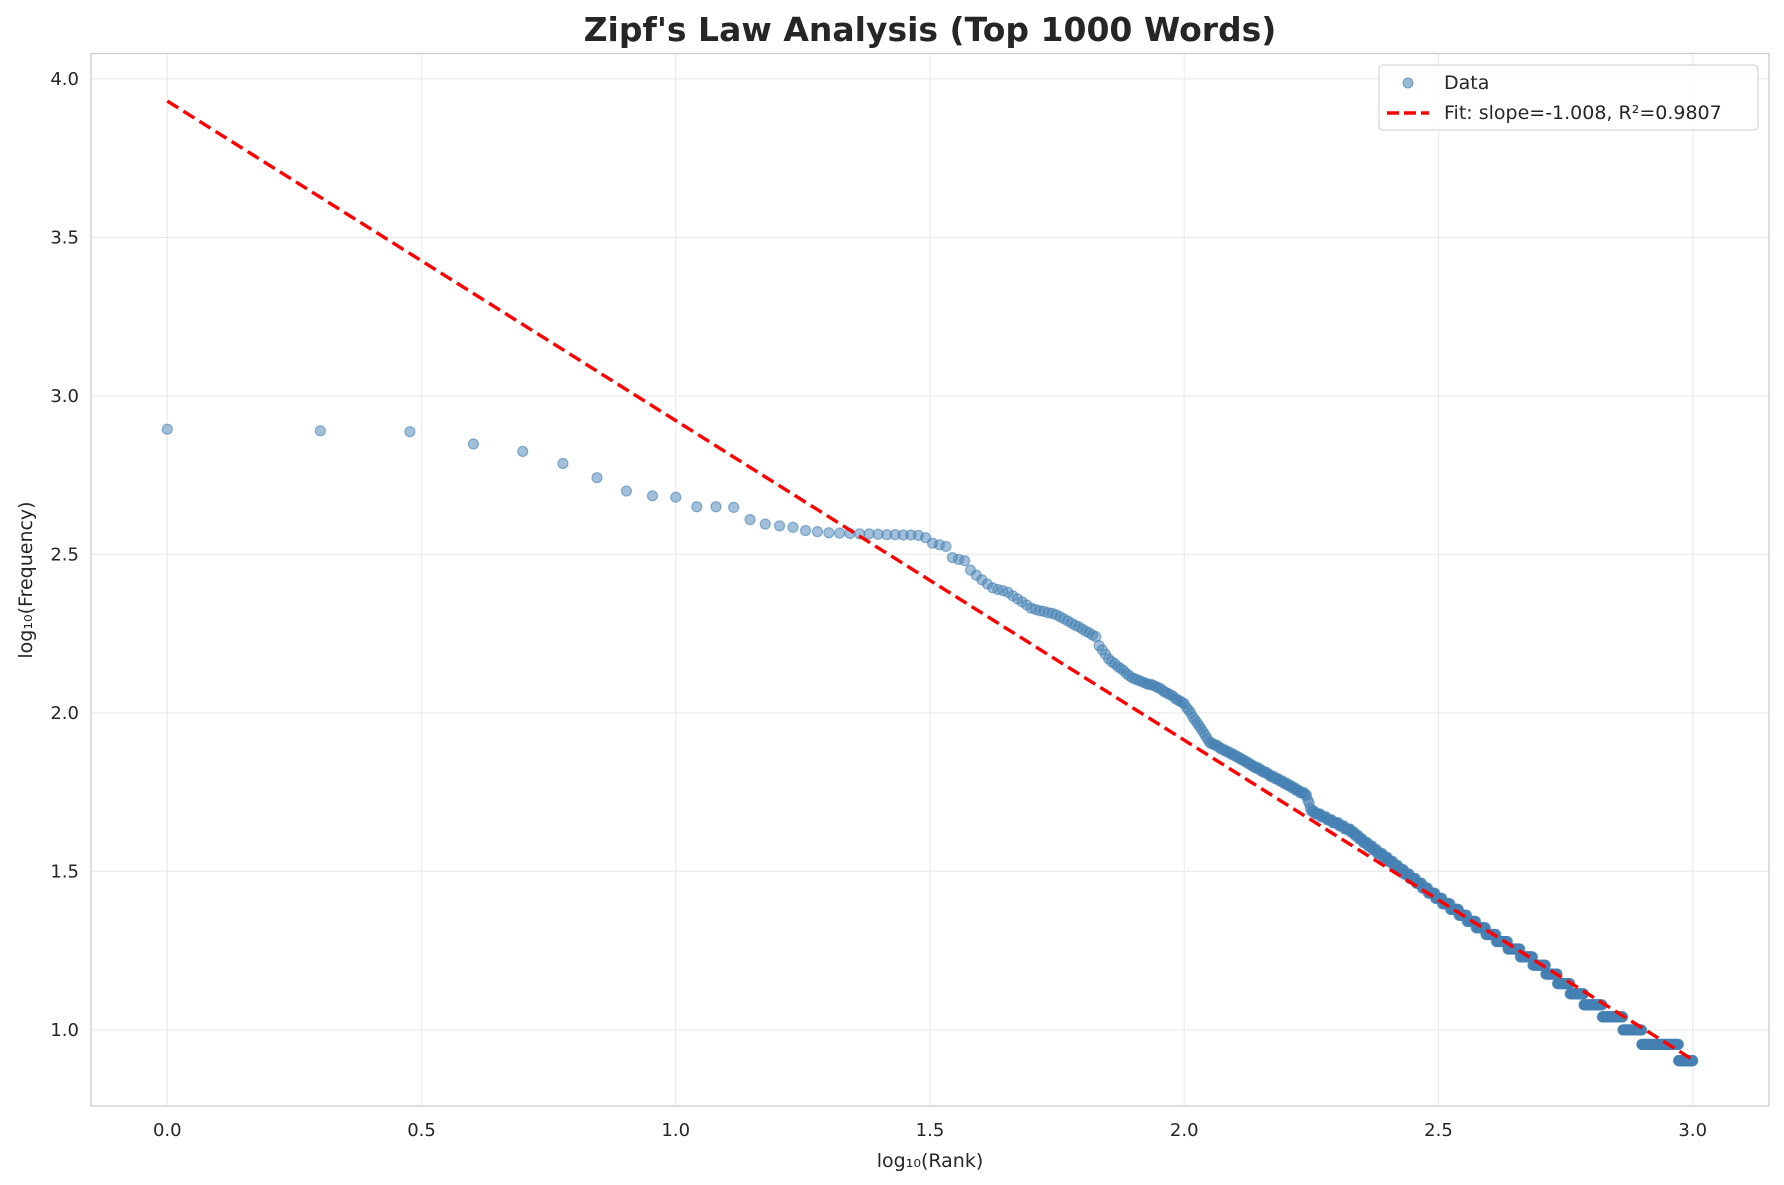 This screenshot has height=1185, width=1784. What do you see at coordinates (1583, 113) in the screenshot?
I see `legend-label-fit: Fit: slope=-1.008, R²=0.9807` at bounding box center [1583, 113].